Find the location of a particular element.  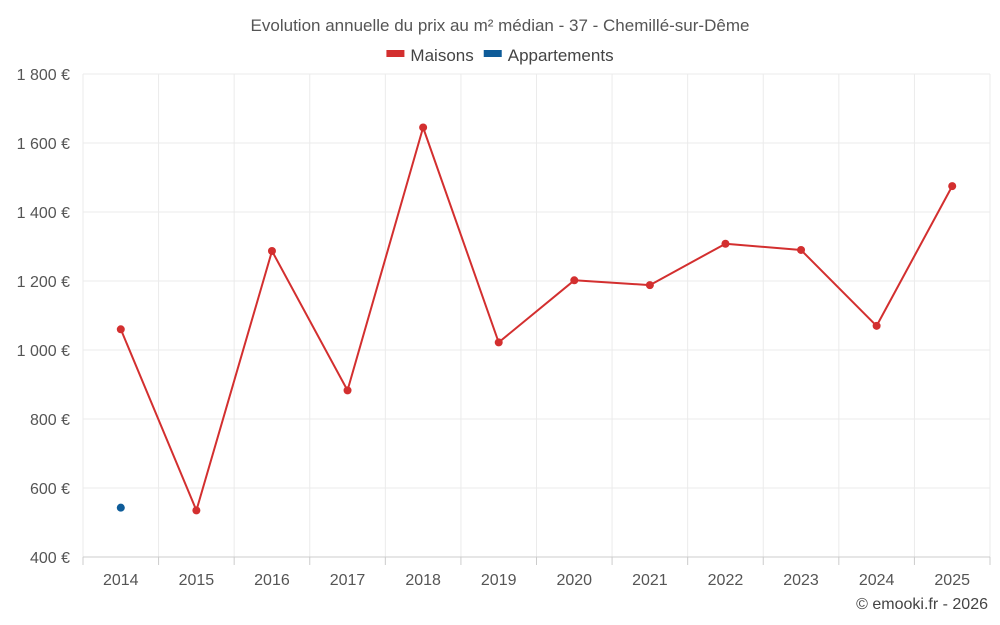

y-tick-label: 1 600 € is located at coordinates (43, 144).